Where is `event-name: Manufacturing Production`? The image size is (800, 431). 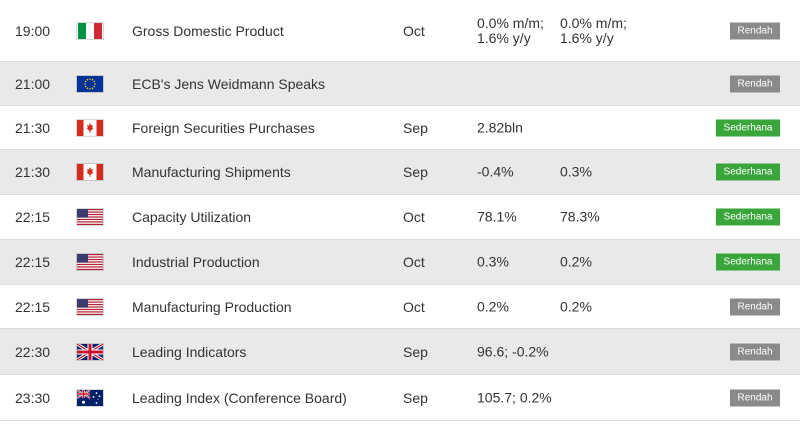 event-name: Manufacturing Production is located at coordinates (212, 306).